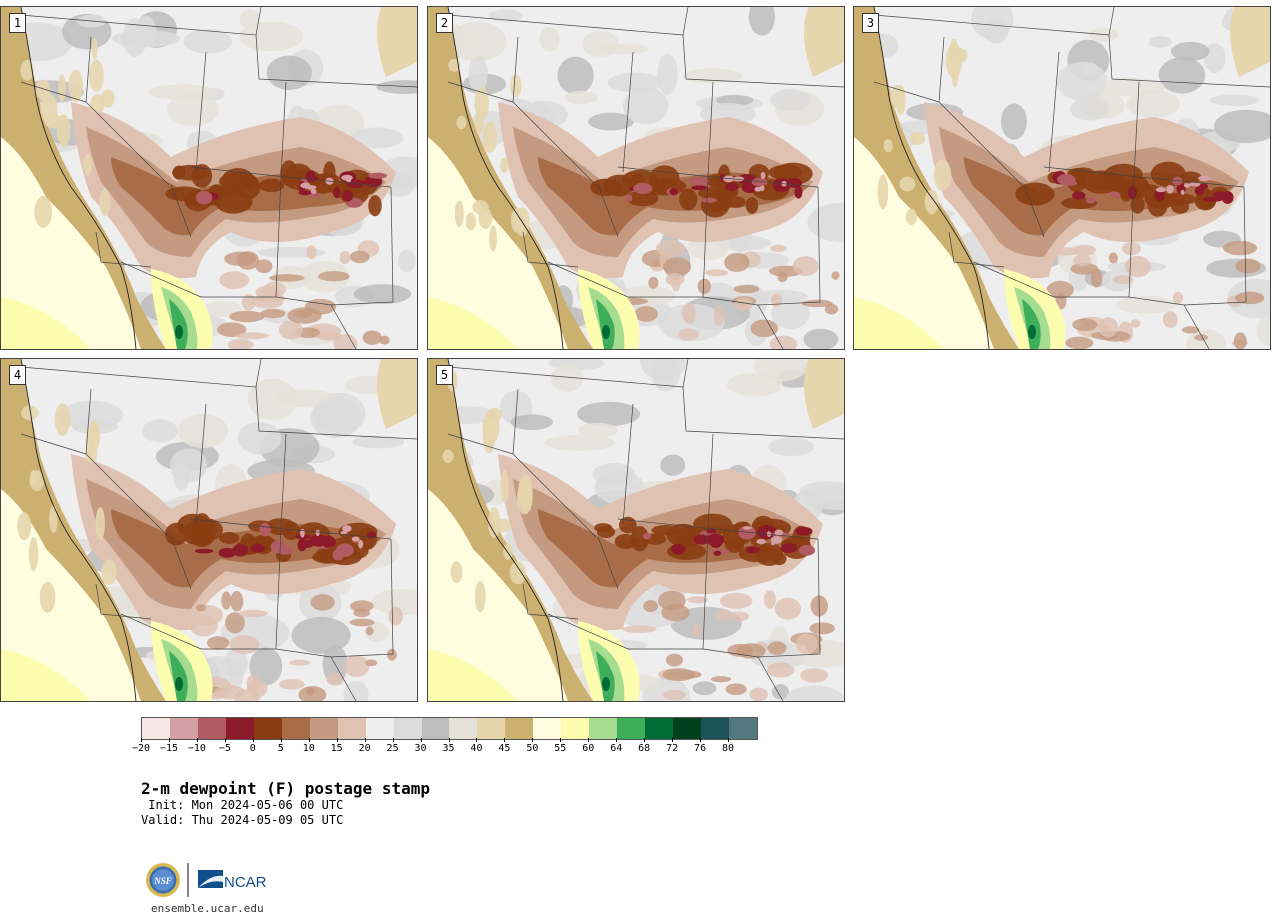 Image resolution: width=1280 pixels, height=920 pixels. I want to click on panel-number-label: 3, so click(870, 23).